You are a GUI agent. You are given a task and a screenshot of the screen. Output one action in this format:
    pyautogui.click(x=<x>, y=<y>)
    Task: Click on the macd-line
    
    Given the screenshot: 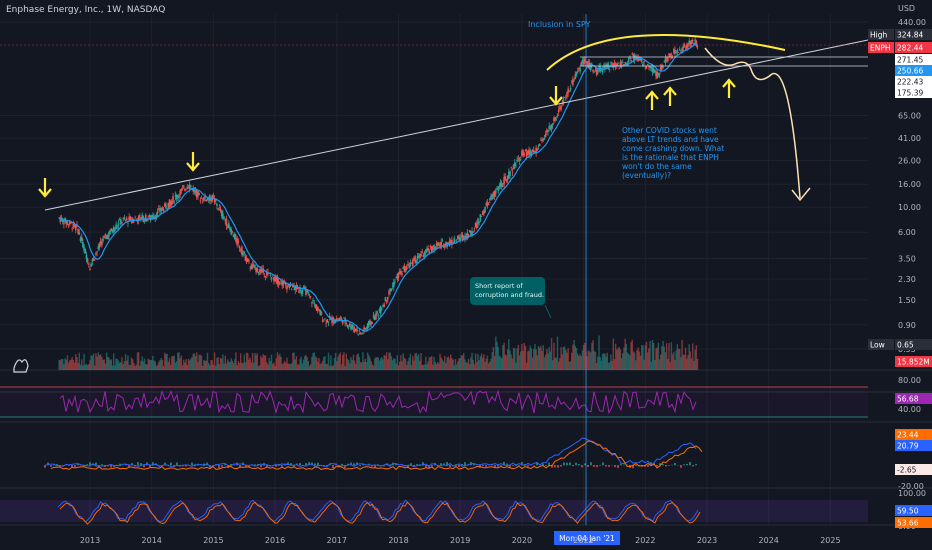 What is the action you would take?
    pyautogui.click(x=370, y=452)
    